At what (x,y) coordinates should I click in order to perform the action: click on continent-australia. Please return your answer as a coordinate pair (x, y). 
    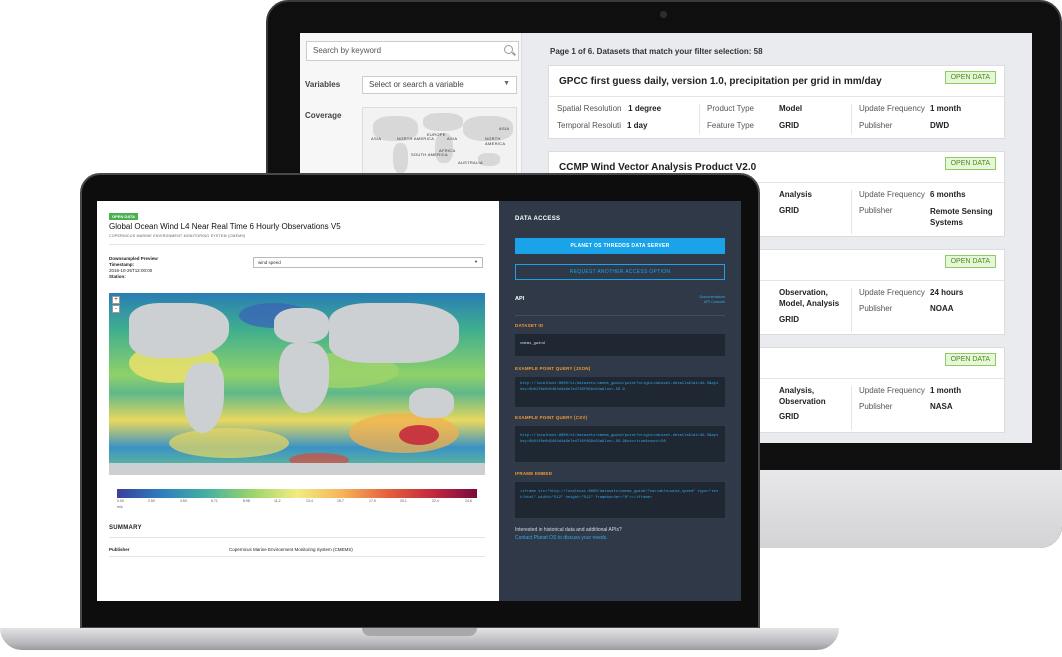
    Looking at the image, I should click on (431, 403).